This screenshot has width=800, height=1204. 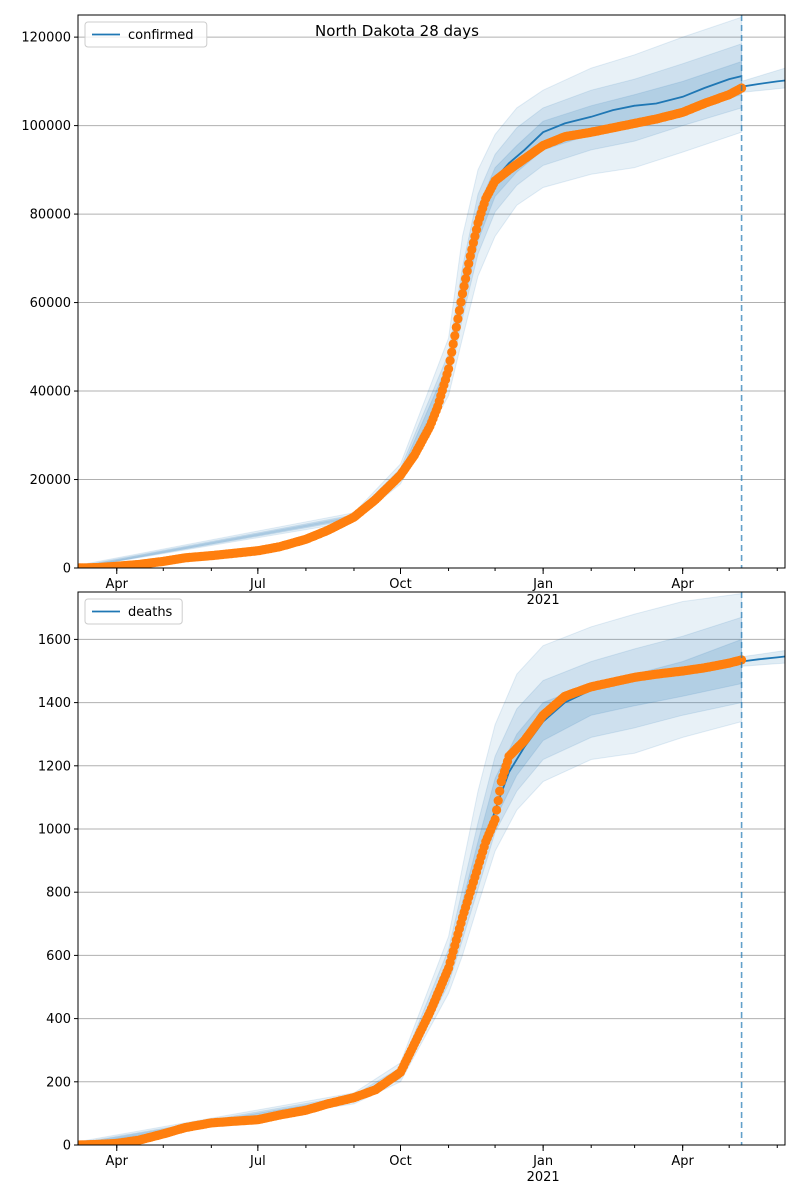 I want to click on y-tick-label: 60000, so click(x=50, y=303).